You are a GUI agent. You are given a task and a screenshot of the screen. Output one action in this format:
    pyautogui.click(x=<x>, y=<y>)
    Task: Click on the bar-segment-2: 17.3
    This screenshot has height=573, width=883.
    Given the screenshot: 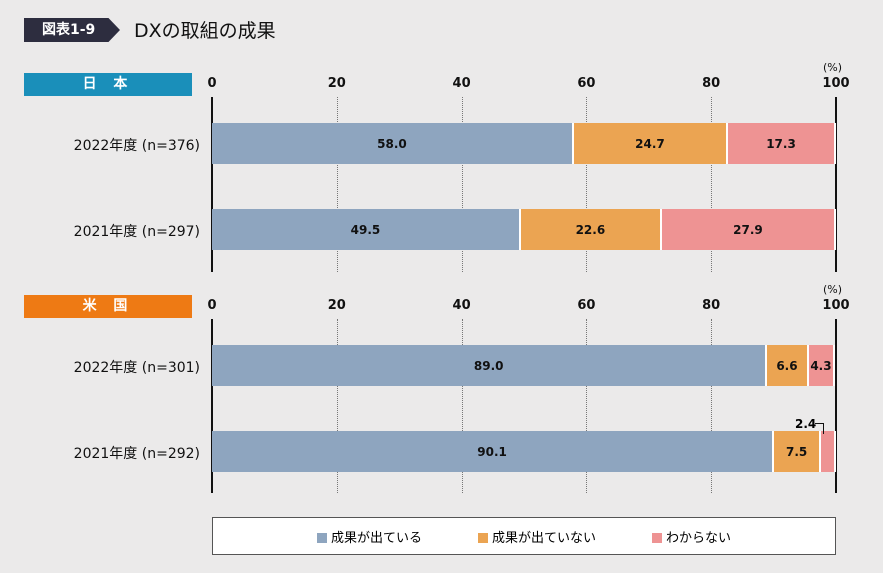 What is the action you would take?
    pyautogui.click(x=782, y=143)
    